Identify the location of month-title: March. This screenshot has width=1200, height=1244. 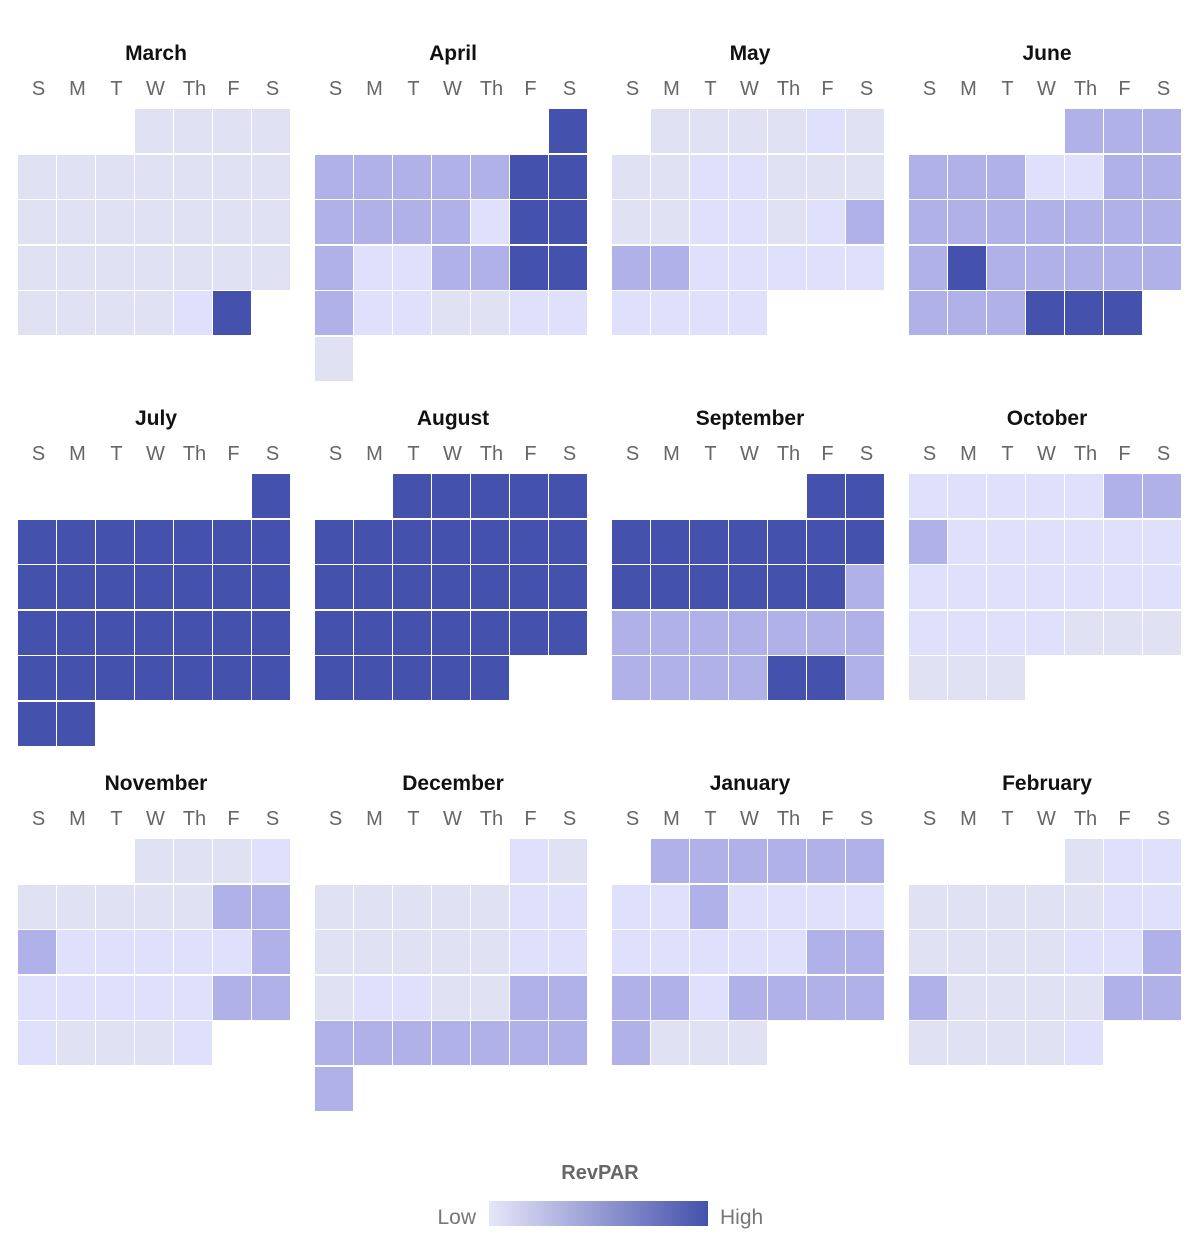
(156, 53).